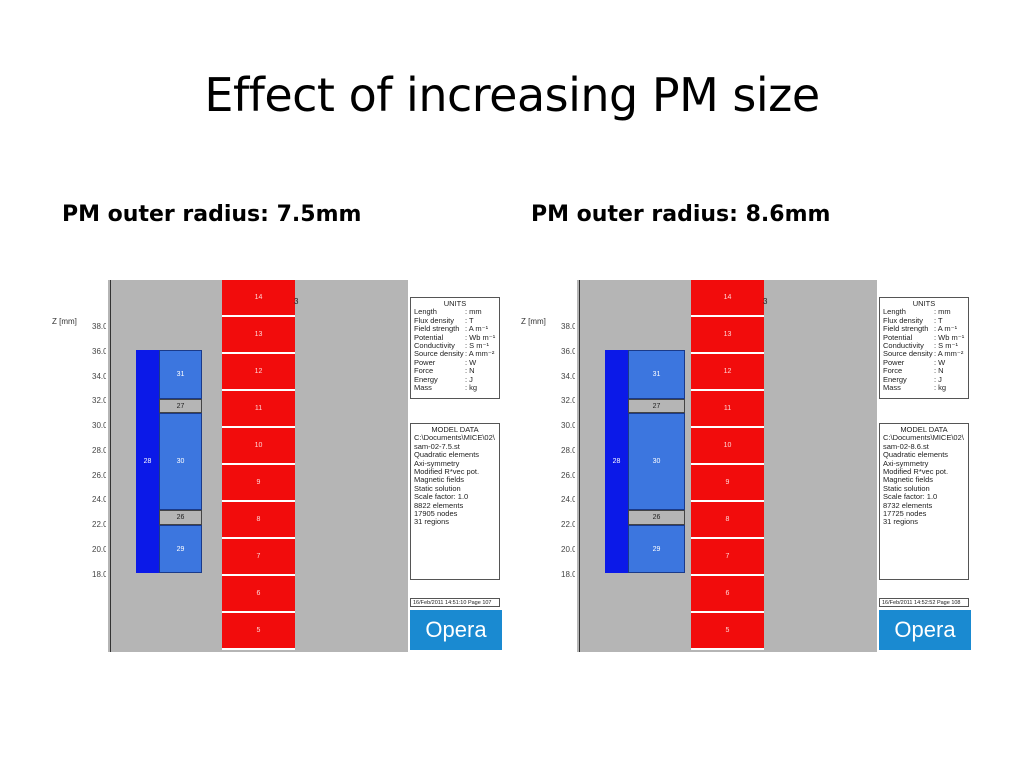  I want to click on region-29: 29, so click(180, 549).